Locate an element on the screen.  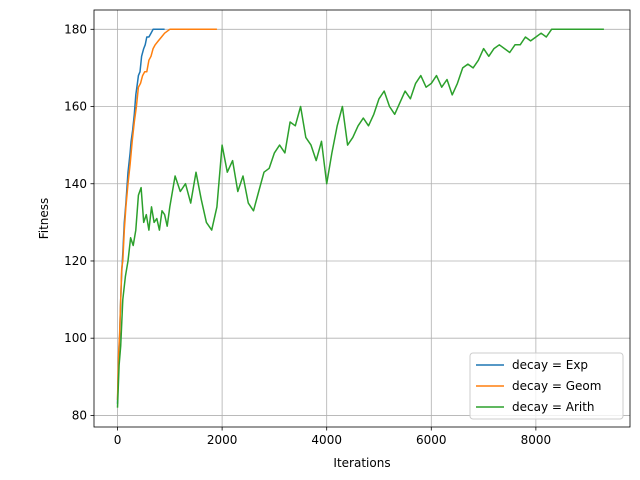
x-tick-label: 0 is located at coordinates (118, 440).